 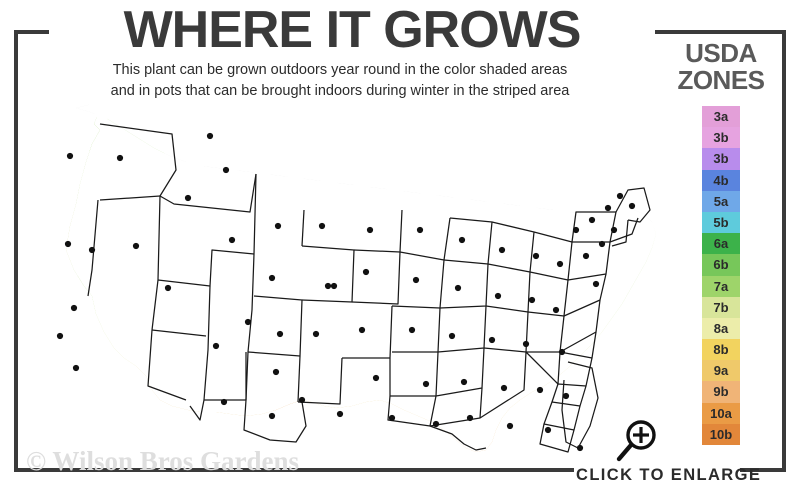 I want to click on click-to-enlarge-label: CLICK TO ENLARGE, so click(x=669, y=475).